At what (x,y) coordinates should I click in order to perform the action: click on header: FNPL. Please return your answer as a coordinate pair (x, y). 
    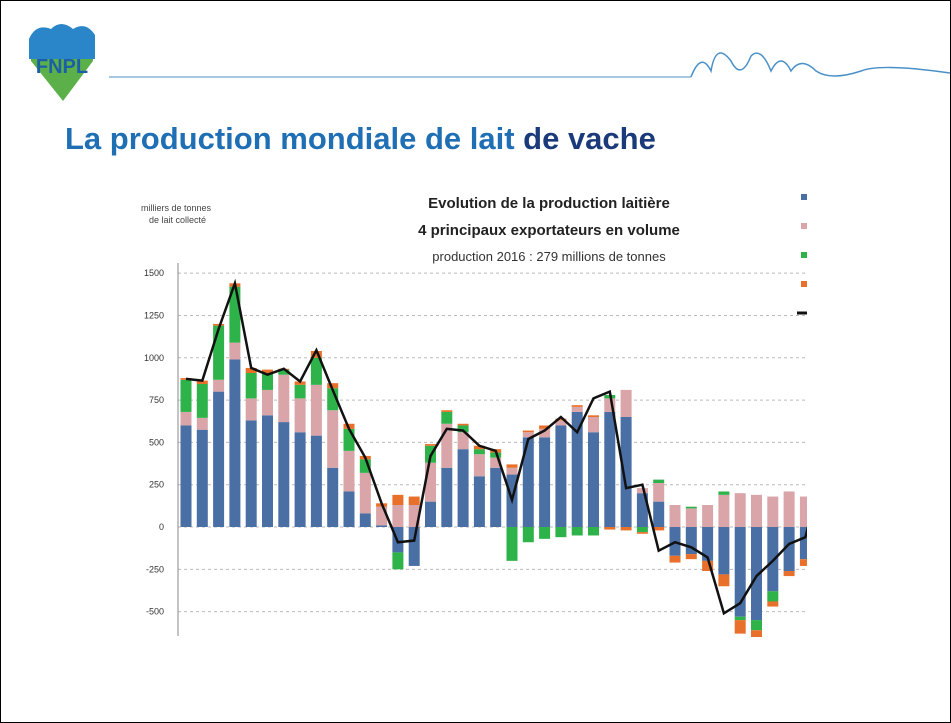
    Looking at the image, I should click on (489, 62).